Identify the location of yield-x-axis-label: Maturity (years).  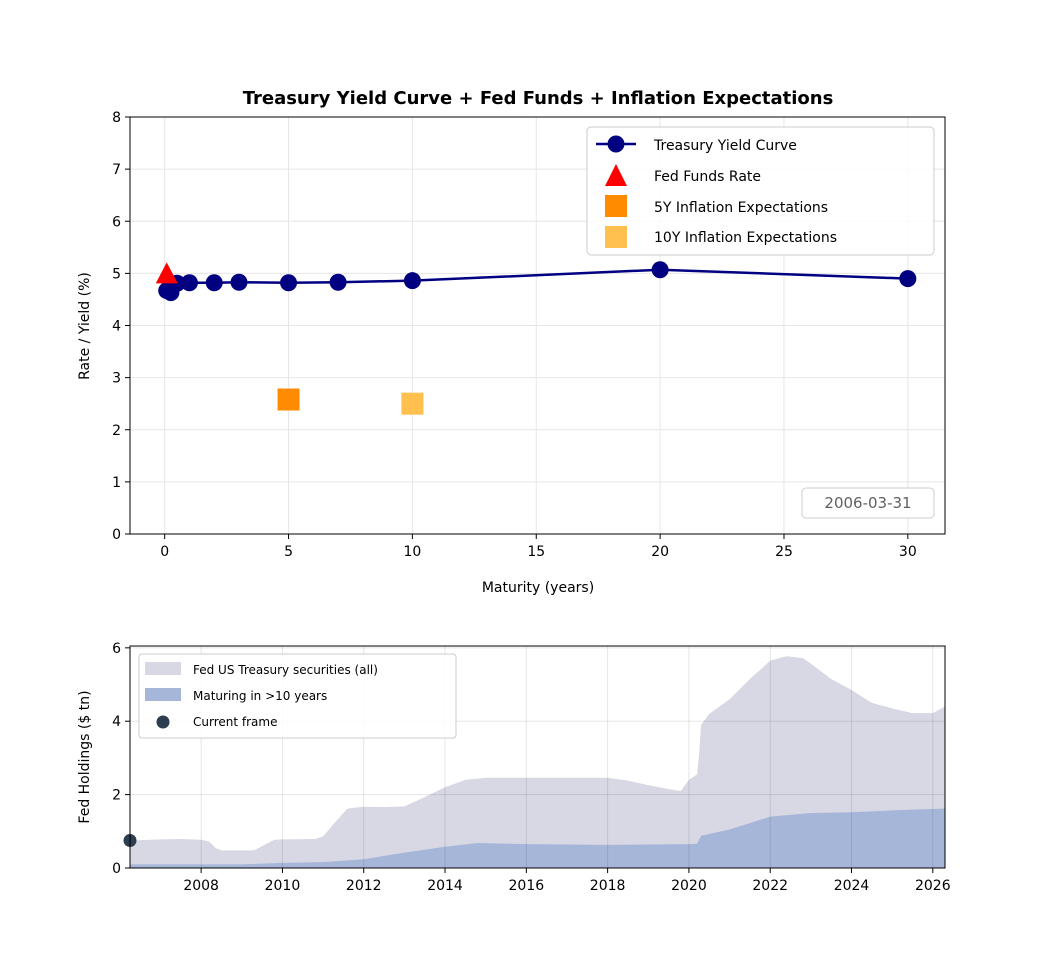
(538, 588).